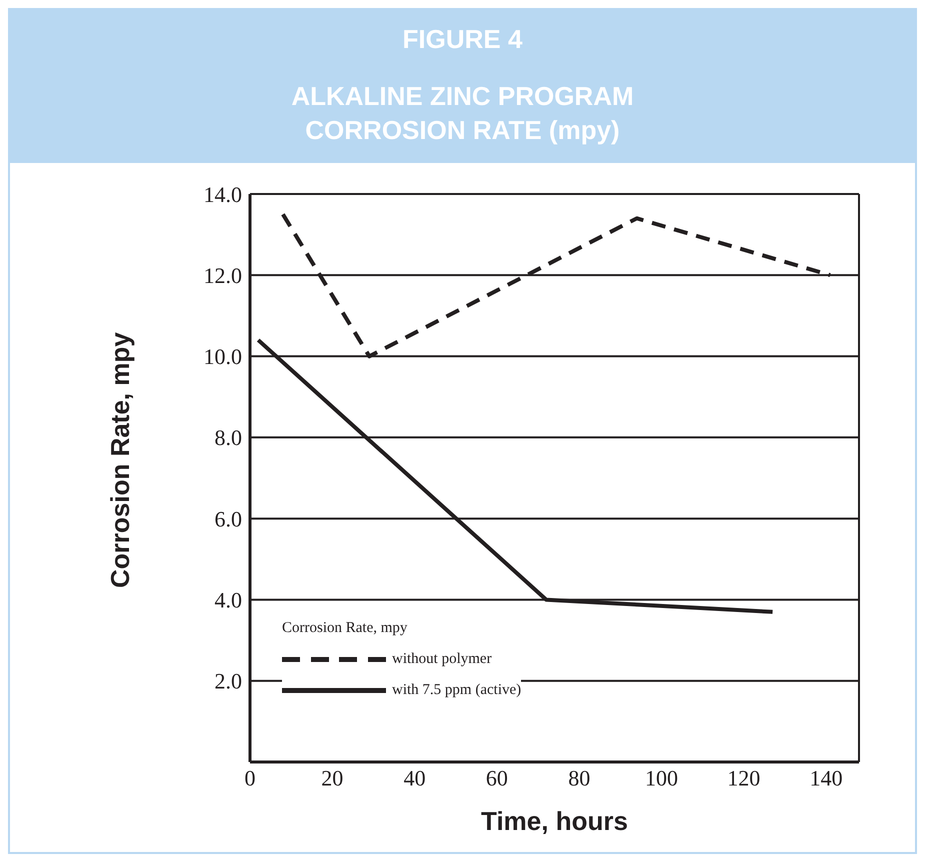  I want to click on x-tick-label: 60, so click(497, 778).